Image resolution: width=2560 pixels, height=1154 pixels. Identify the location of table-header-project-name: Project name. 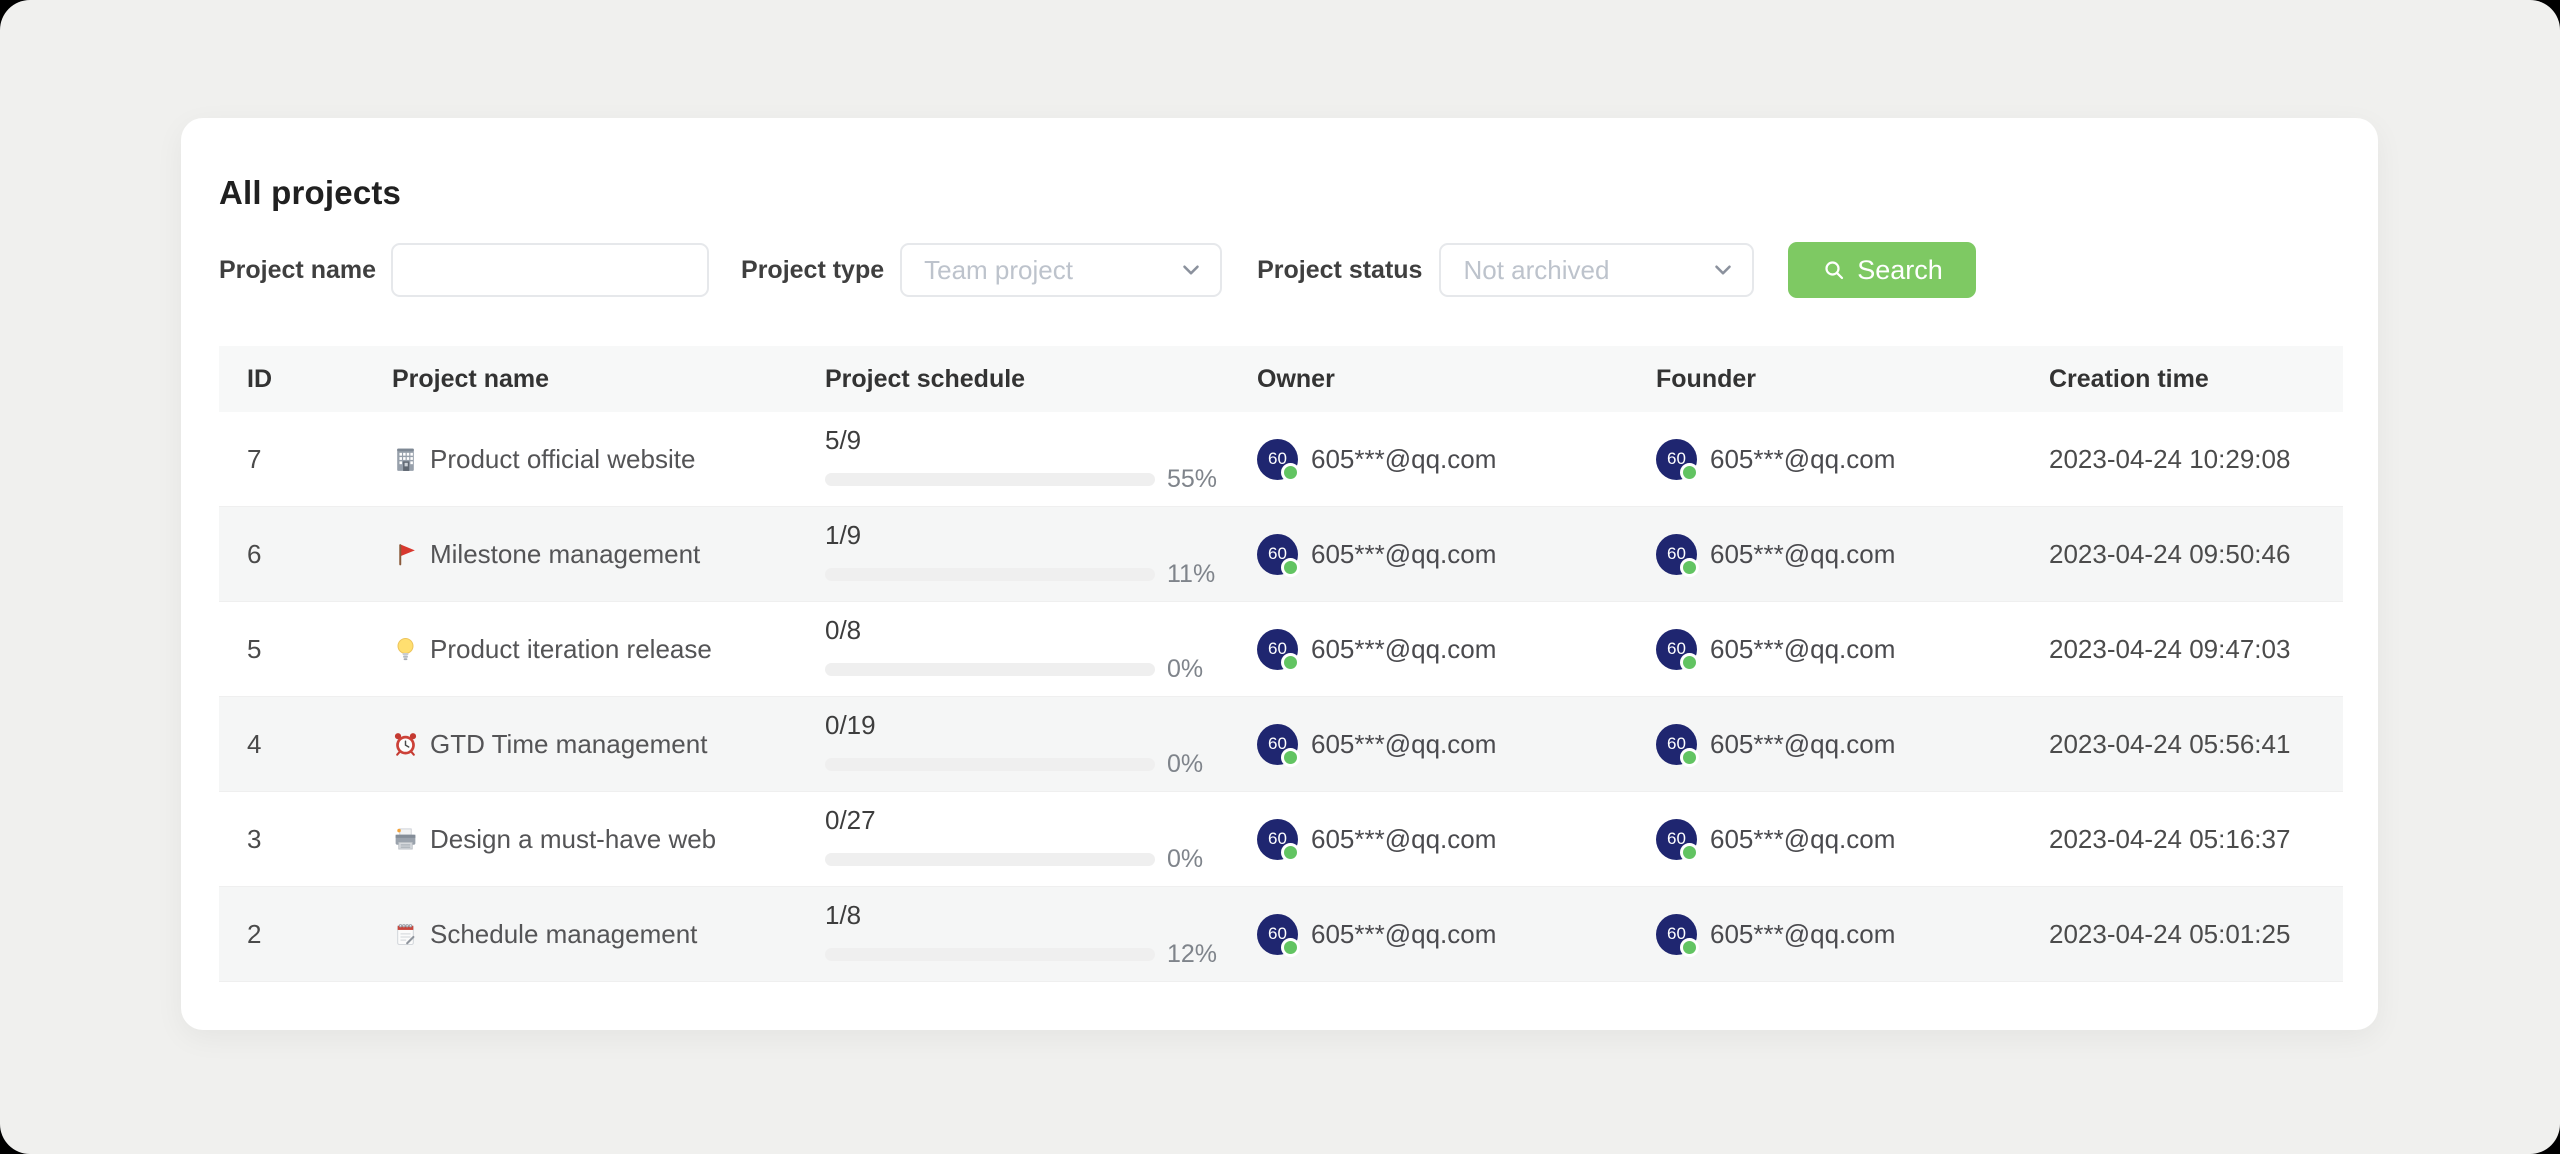
(471, 378).